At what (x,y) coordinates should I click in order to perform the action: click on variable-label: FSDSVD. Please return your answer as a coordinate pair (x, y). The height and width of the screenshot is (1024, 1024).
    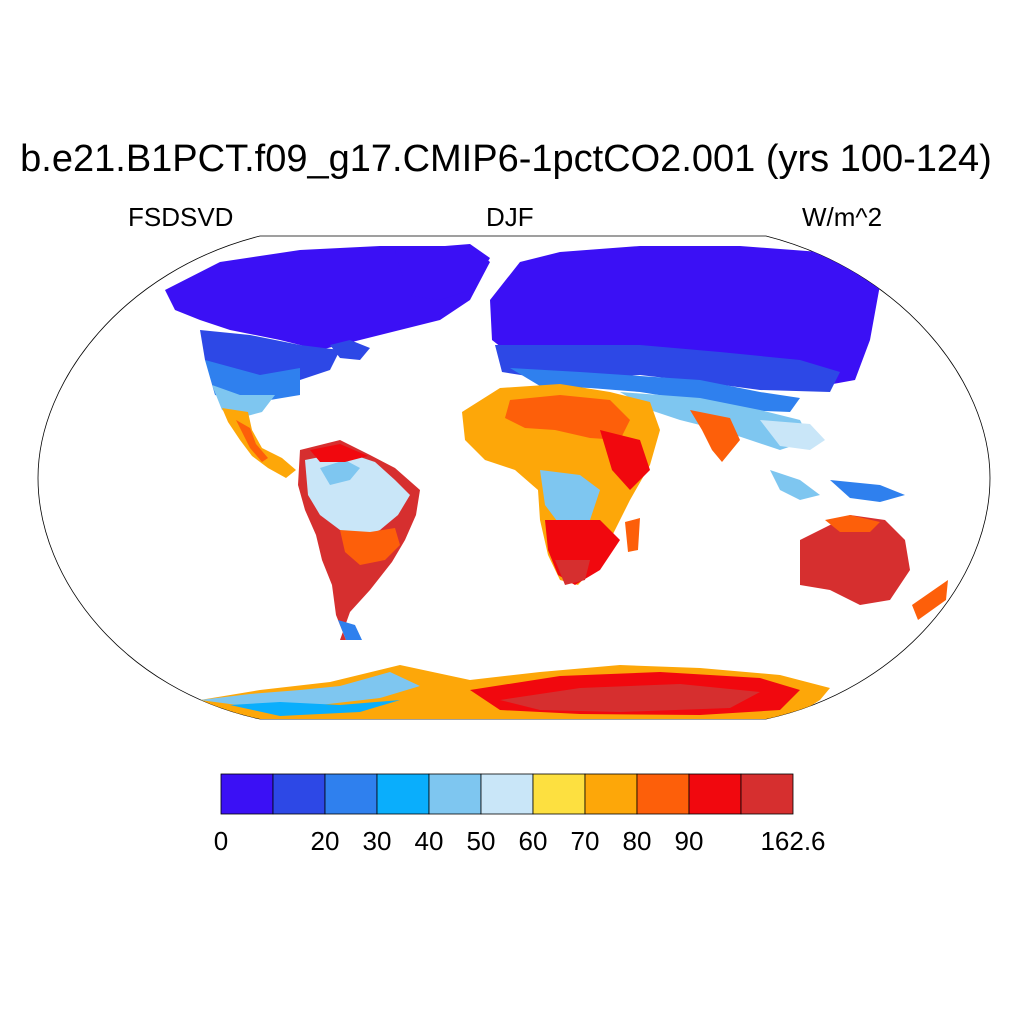
    Looking at the image, I should click on (181, 217).